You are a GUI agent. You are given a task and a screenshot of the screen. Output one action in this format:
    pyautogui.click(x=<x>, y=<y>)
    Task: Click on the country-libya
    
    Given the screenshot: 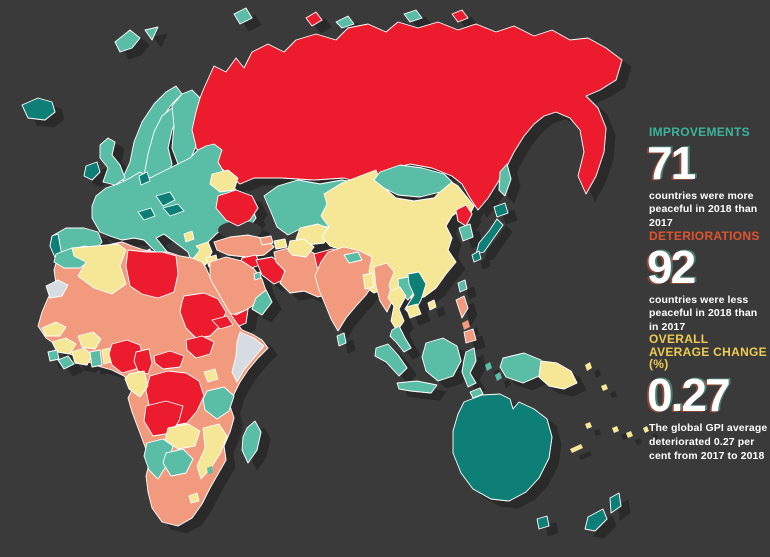 What is the action you would take?
    pyautogui.click(x=152, y=274)
    